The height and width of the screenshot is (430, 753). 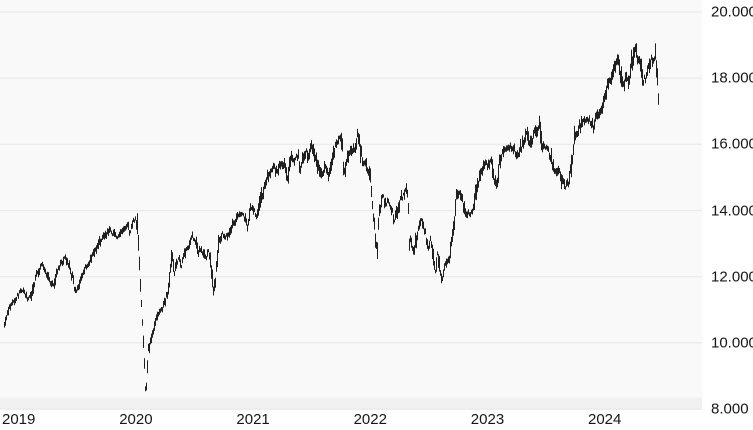 I want to click on y-axis-label: 10.000, so click(x=732, y=343).